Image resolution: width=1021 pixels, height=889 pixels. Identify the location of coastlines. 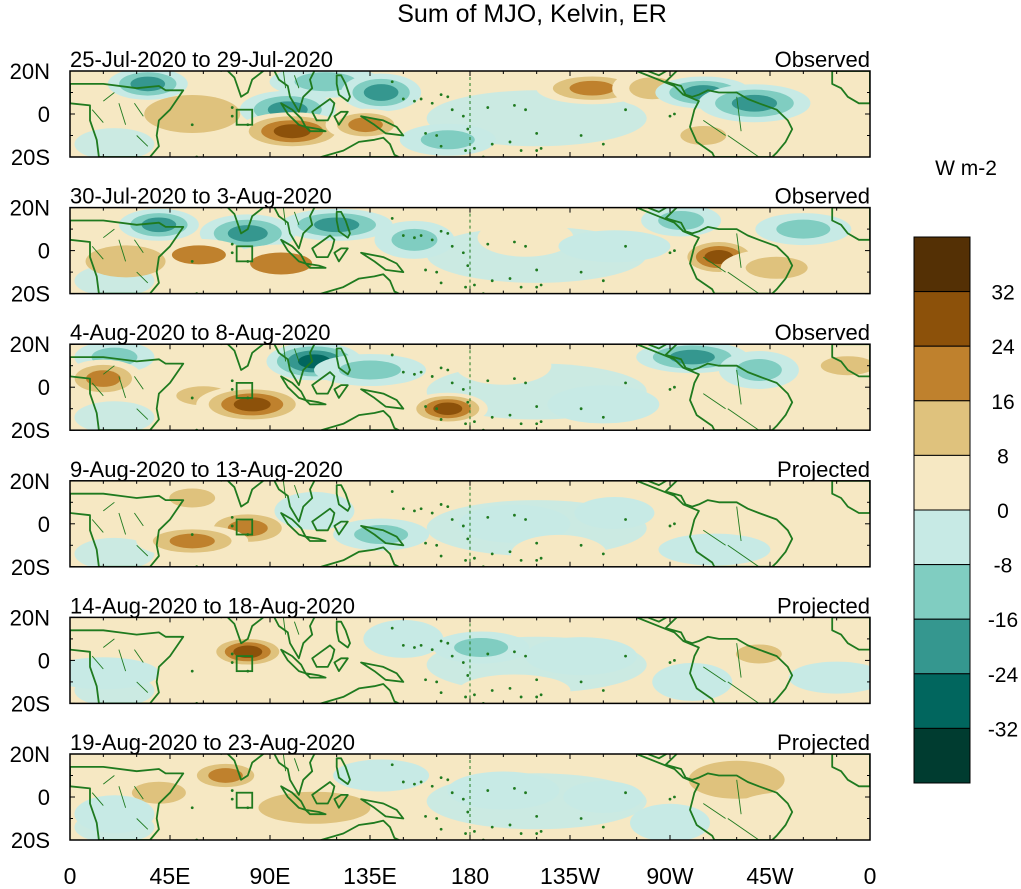
(470, 387).